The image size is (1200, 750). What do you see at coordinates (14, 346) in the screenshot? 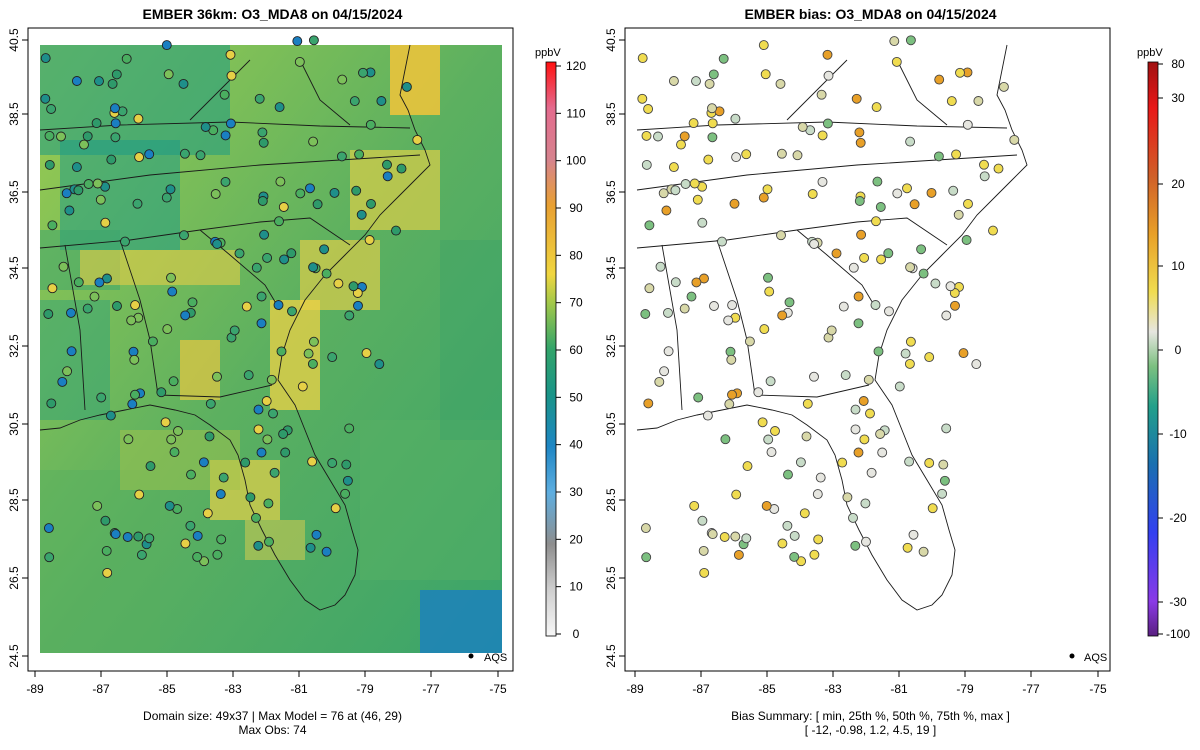
I see `y-tick-label: 32.5` at bounding box center [14, 346].